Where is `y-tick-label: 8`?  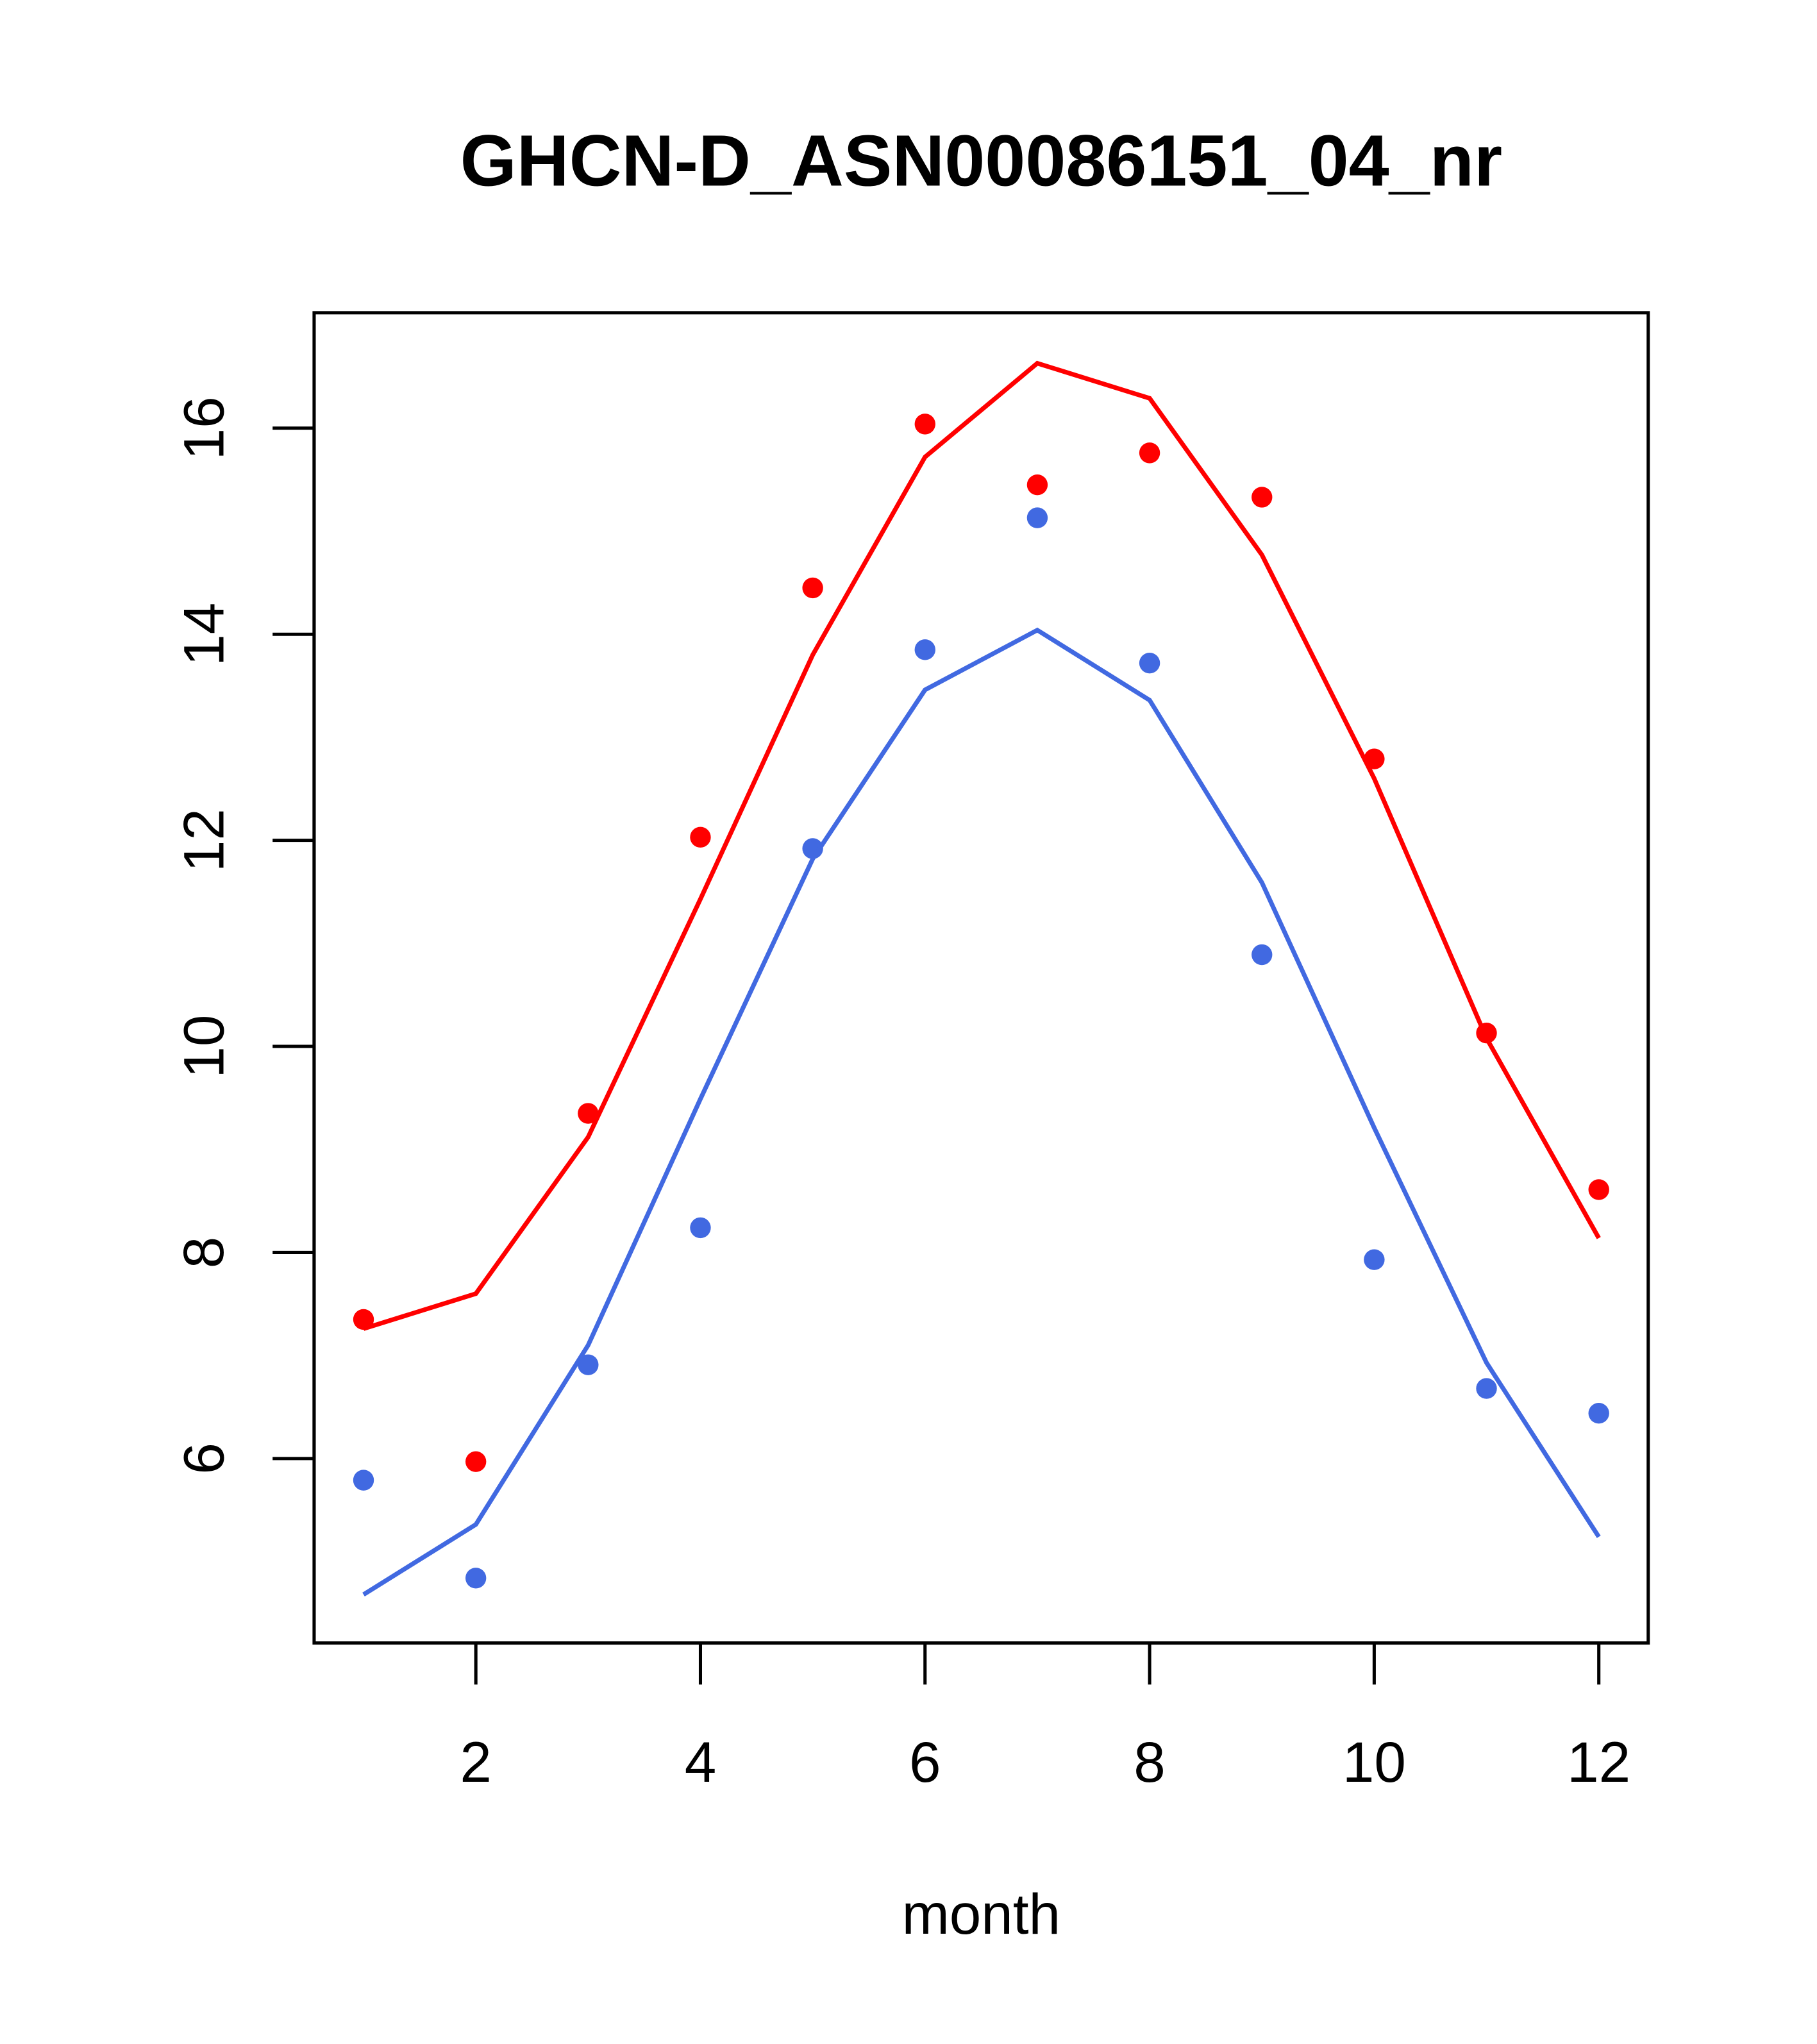
y-tick-label: 8 is located at coordinates (203, 1253).